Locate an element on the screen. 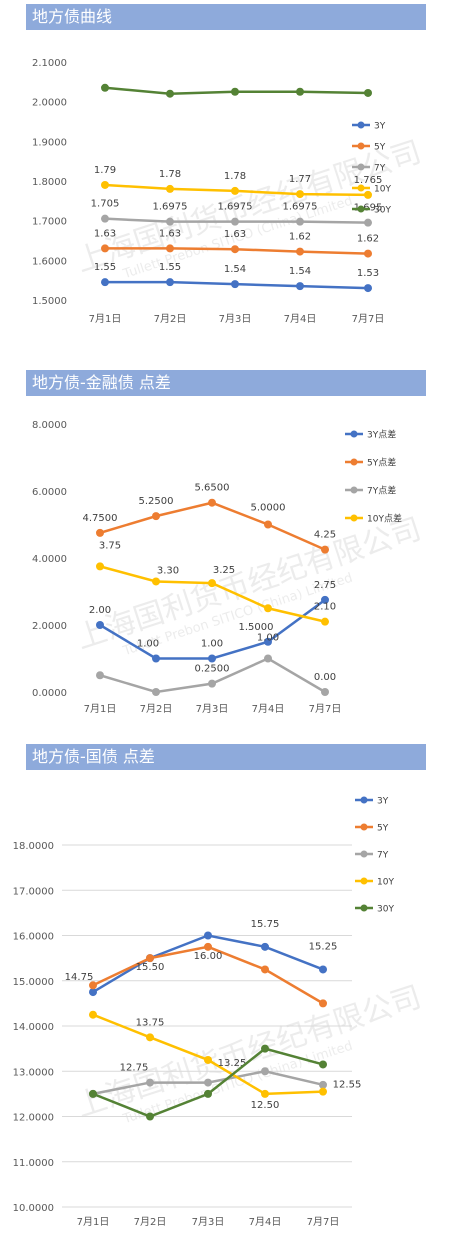  data-label: 1.765 is located at coordinates (368, 180).